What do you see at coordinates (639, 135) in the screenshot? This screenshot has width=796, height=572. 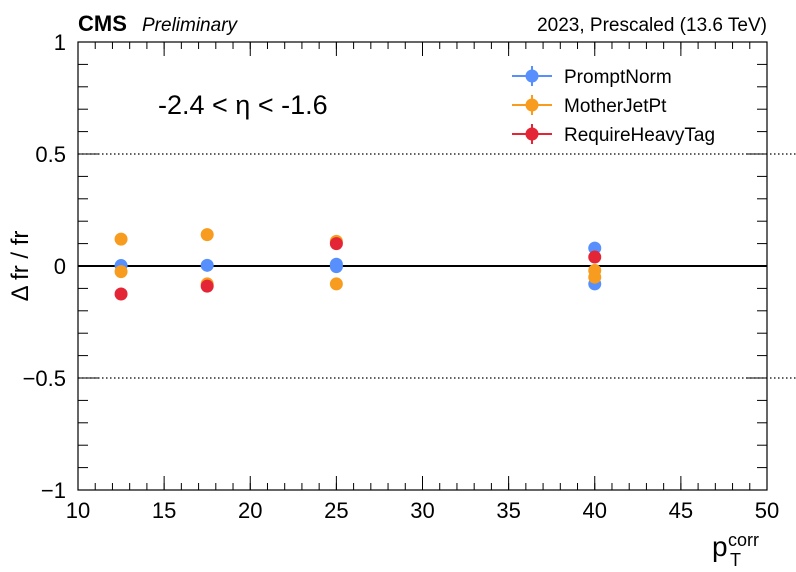 I see `legend-label: RequireHeavyTag` at bounding box center [639, 135].